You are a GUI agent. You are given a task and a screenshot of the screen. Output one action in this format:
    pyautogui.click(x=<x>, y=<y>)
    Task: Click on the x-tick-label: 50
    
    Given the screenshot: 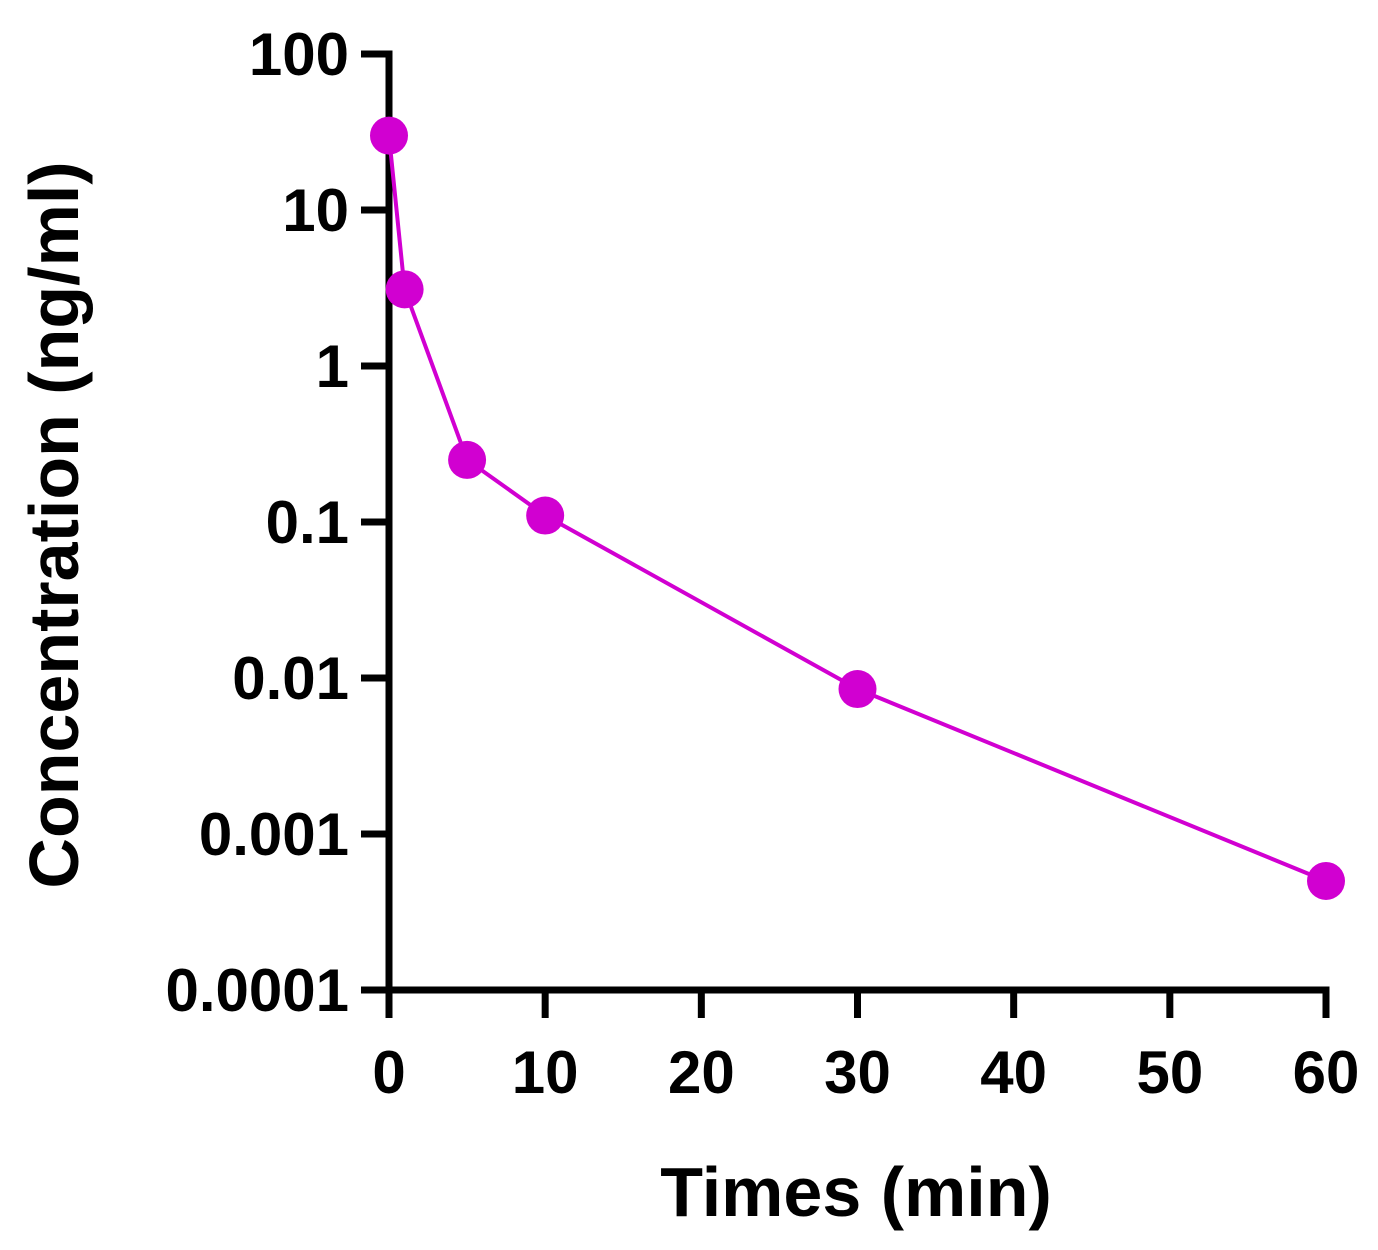 What is the action you would take?
    pyautogui.click(x=1169, y=1072)
    